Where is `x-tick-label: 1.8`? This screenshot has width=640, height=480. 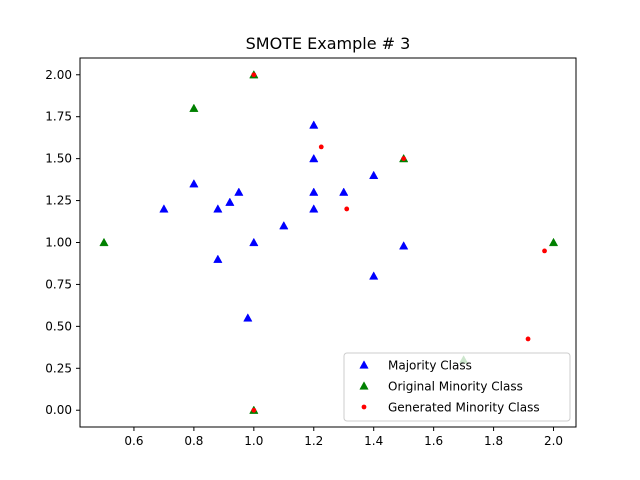
x-tick-label: 1.8 is located at coordinates (493, 441).